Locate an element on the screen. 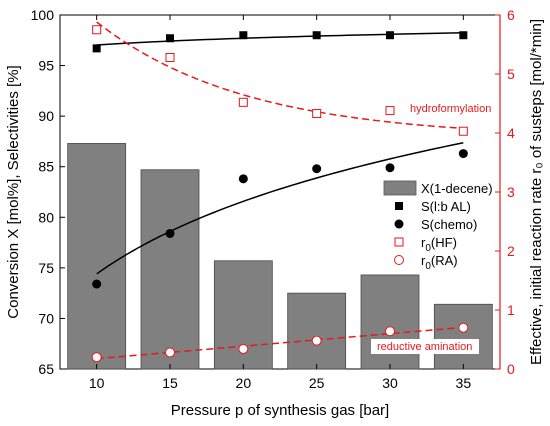  y-right-tick-label: 6 is located at coordinates (511, 15).